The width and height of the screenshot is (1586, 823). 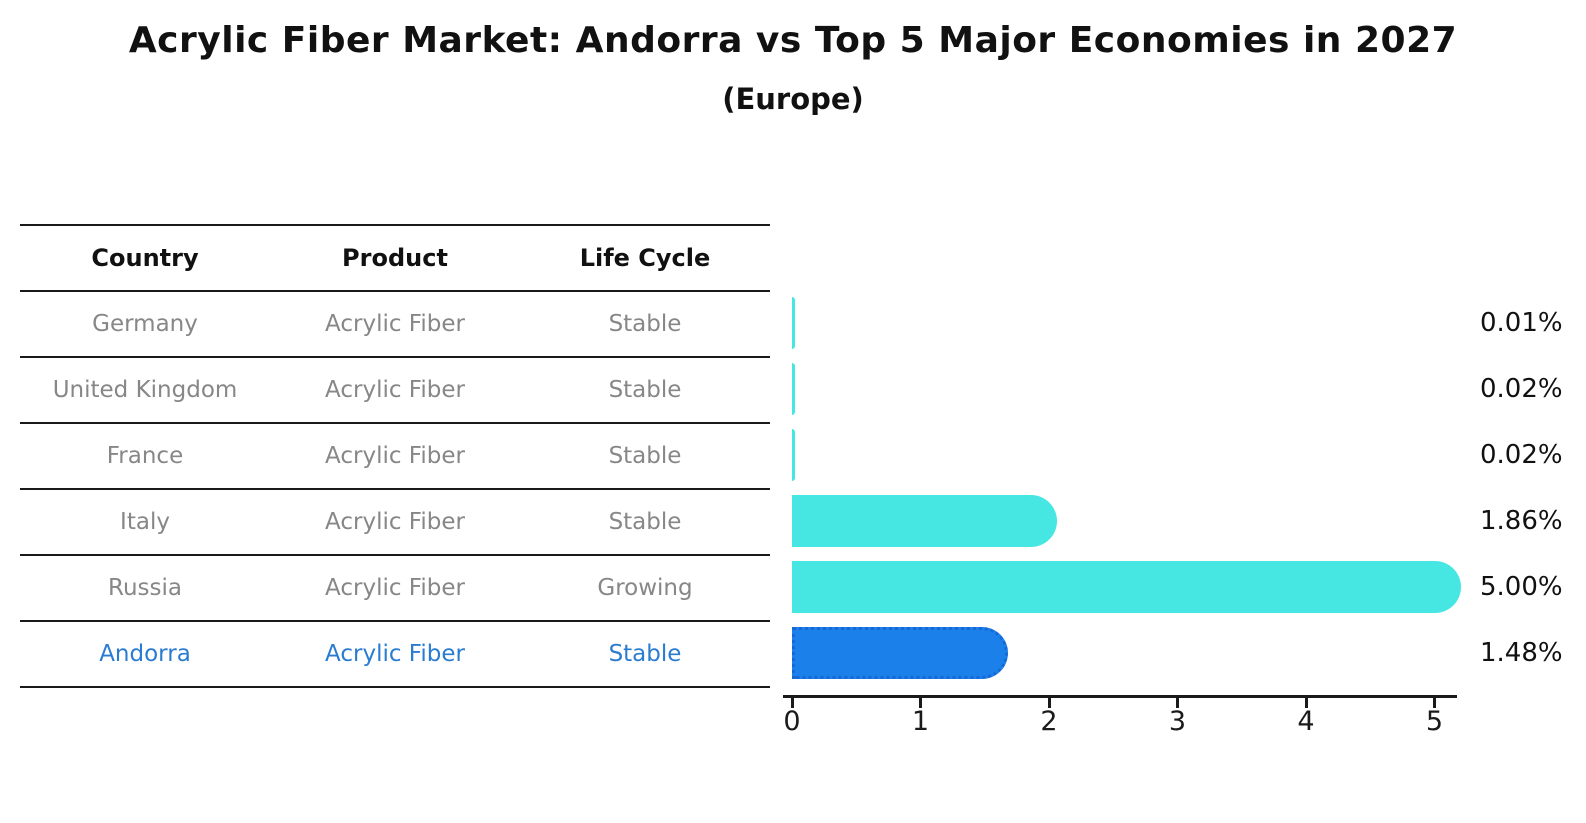 I want to click on table-header-product: Product, so click(x=395, y=258).